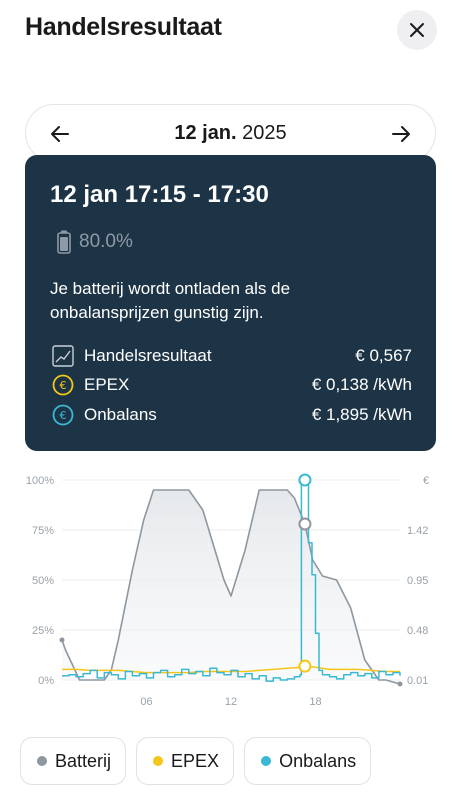  What do you see at coordinates (107, 384) in the screenshot?
I see `metric-label: EPEX` at bounding box center [107, 384].